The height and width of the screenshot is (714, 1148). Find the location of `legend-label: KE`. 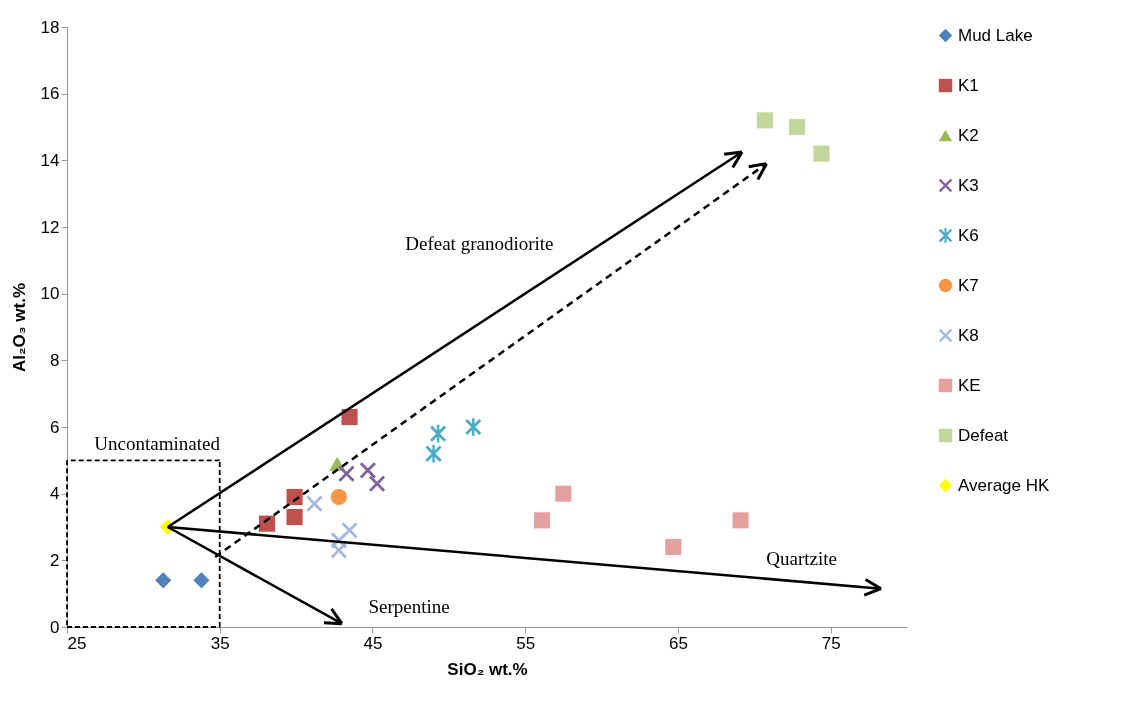

legend-label: KE is located at coordinates (969, 385).